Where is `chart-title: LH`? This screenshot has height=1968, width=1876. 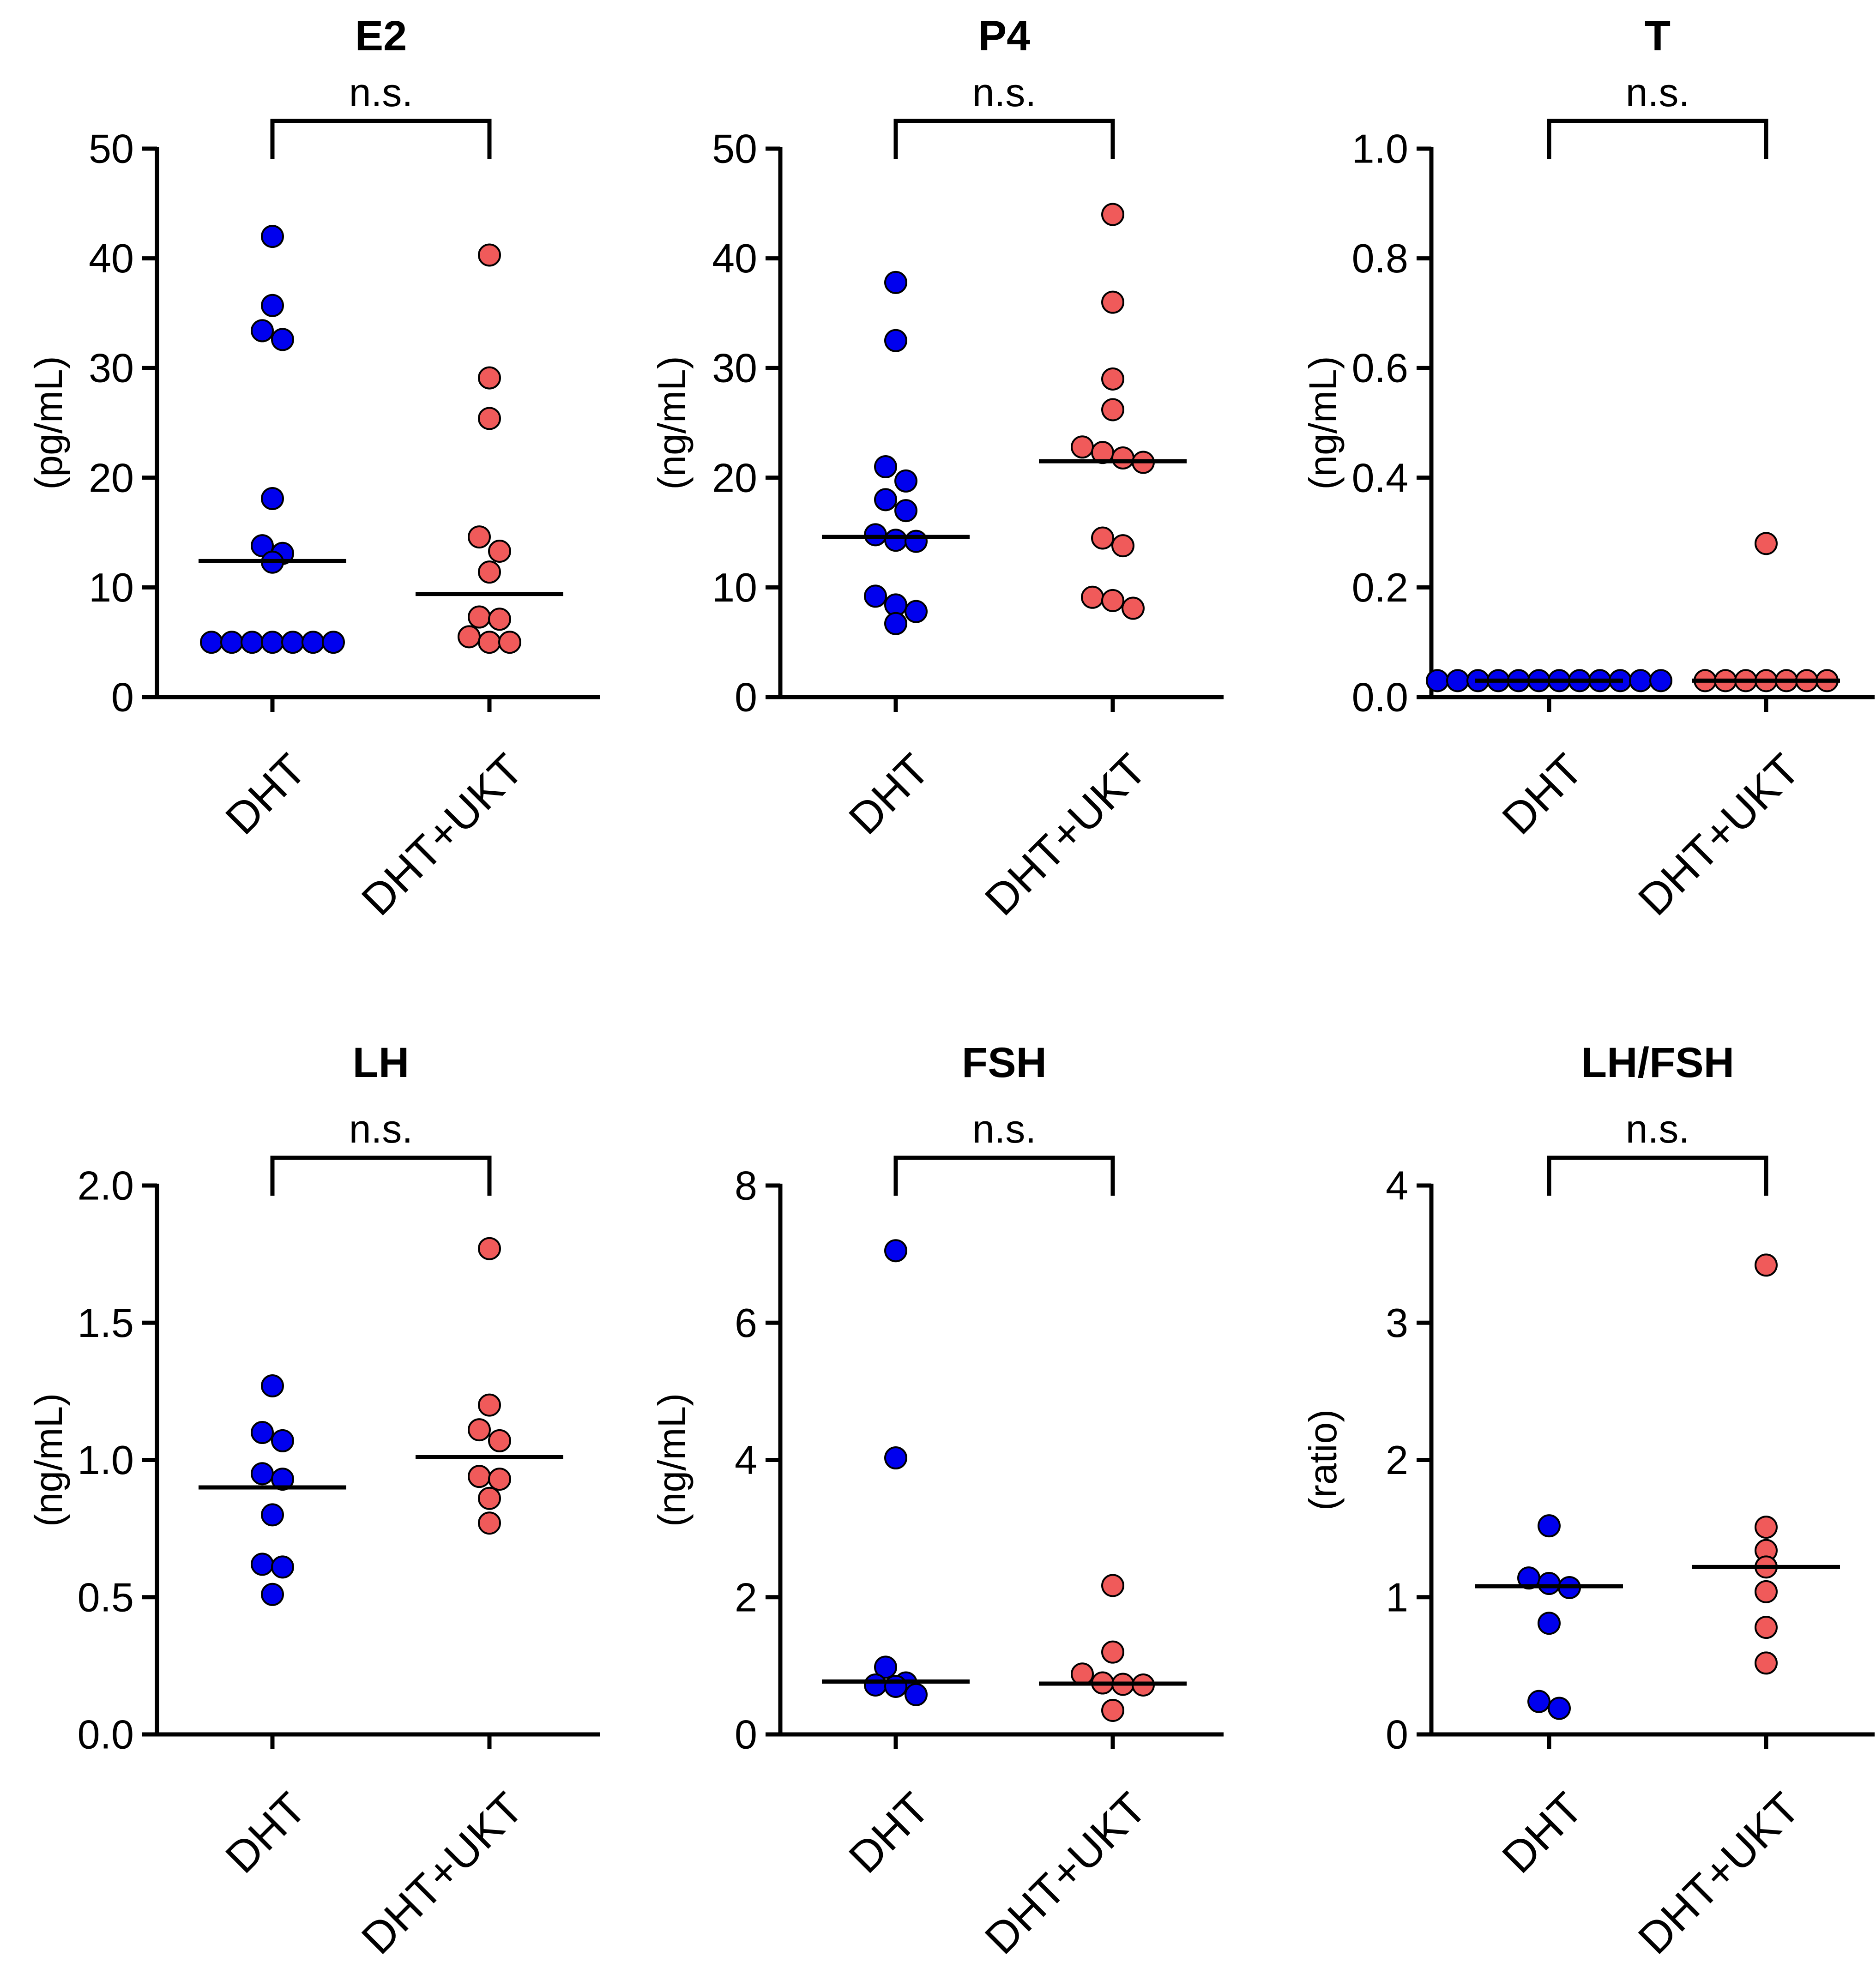
chart-title: LH is located at coordinates (381, 1062).